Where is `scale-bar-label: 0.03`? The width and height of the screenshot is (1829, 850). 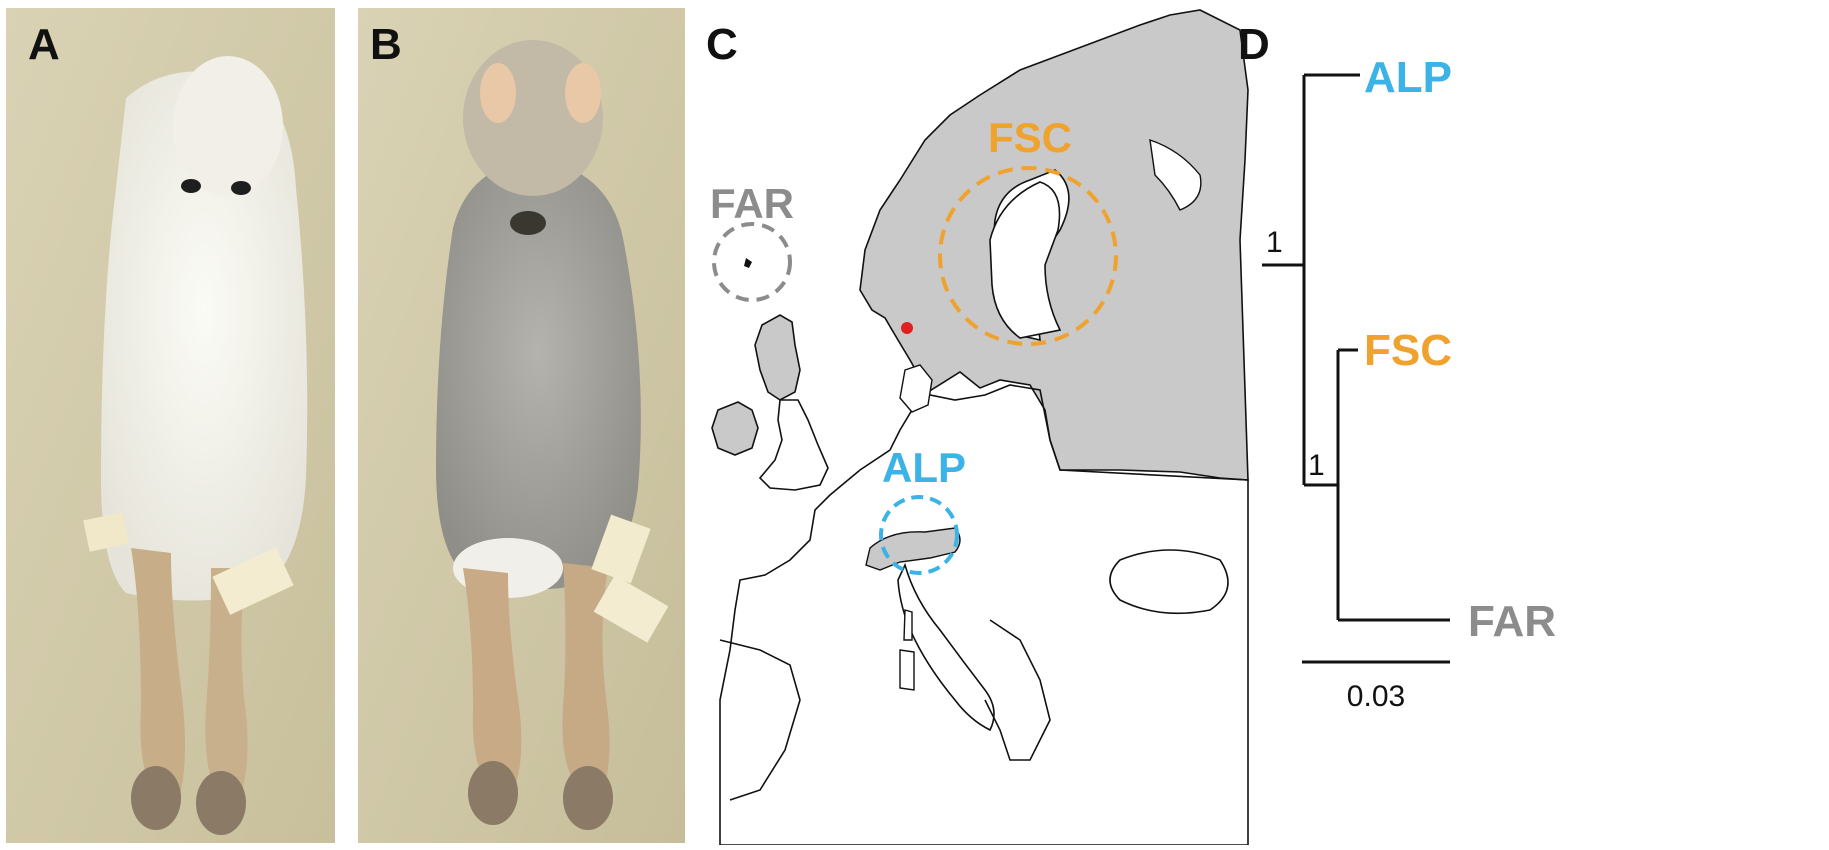 scale-bar-label: 0.03 is located at coordinates (1376, 696).